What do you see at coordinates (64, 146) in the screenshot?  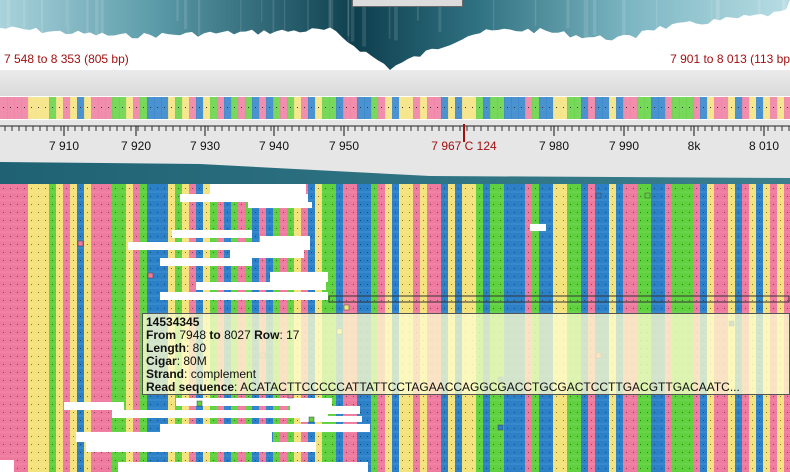 I see `ruler-tick-label: 7 910` at bounding box center [64, 146].